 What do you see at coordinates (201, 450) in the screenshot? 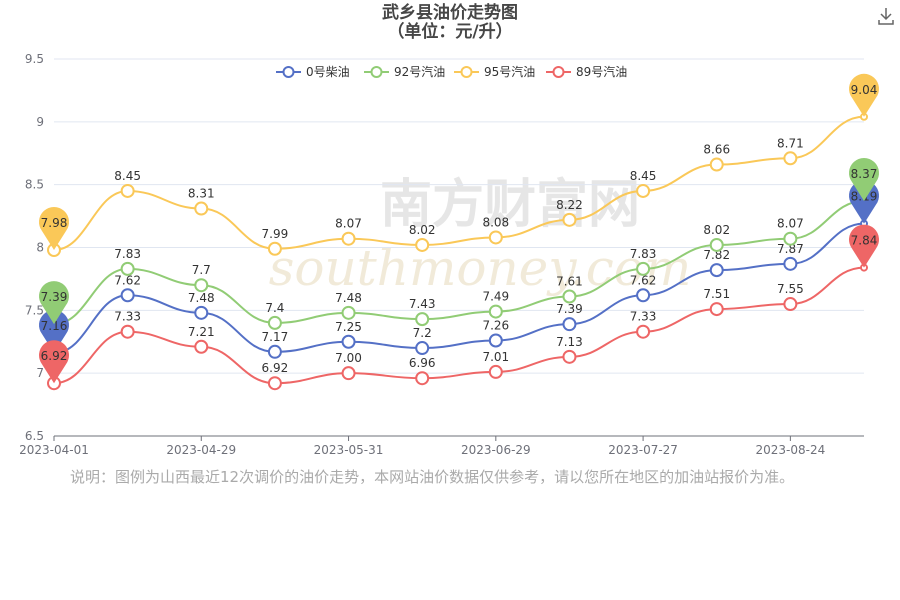
I see `x-tick-label: 2023-04-29` at bounding box center [201, 450].